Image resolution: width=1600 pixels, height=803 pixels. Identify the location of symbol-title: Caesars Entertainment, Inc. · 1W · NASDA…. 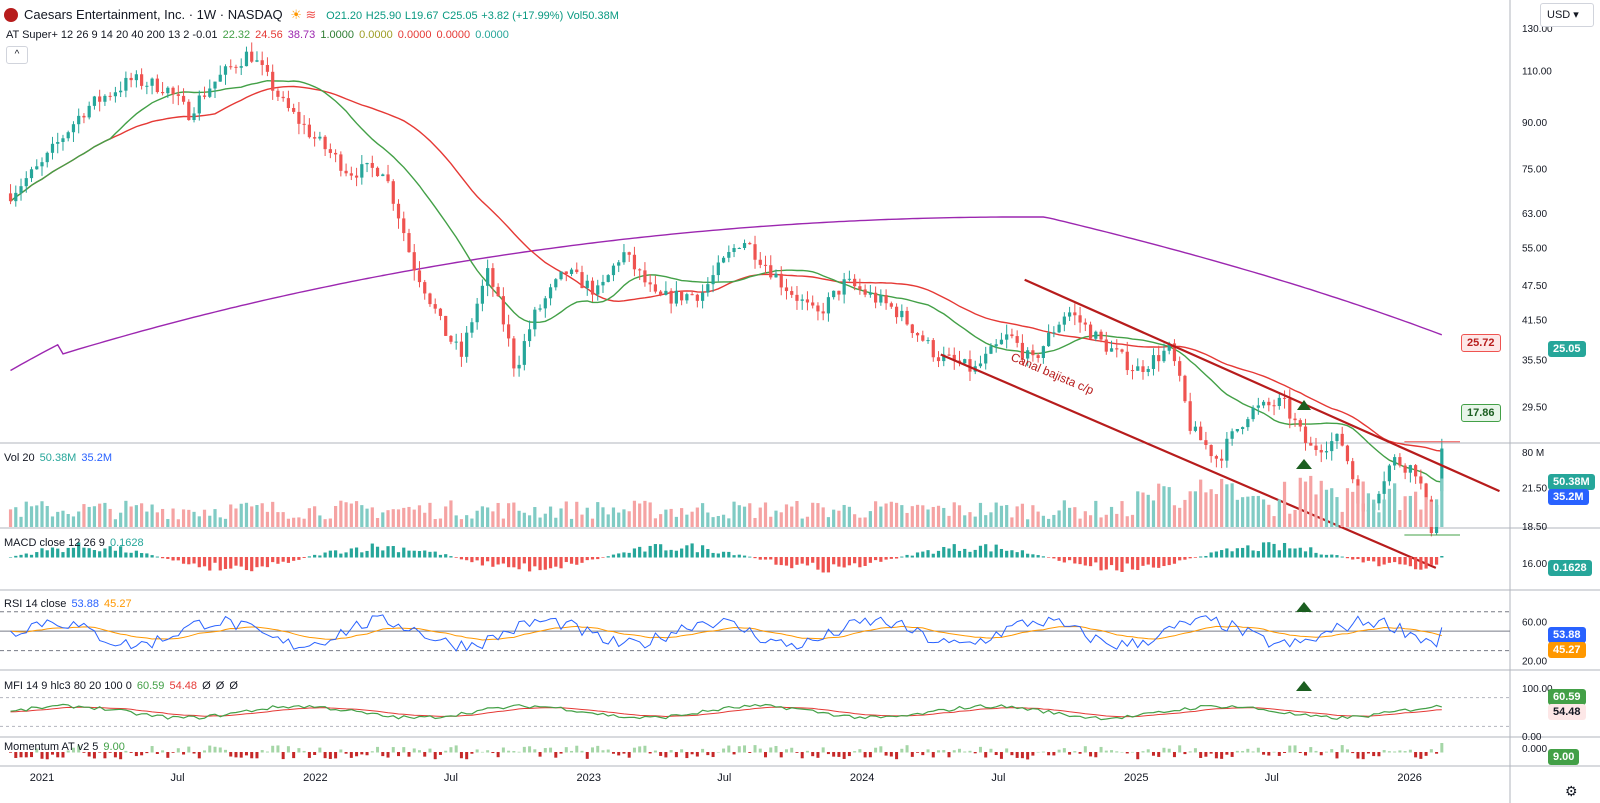
(153, 14).